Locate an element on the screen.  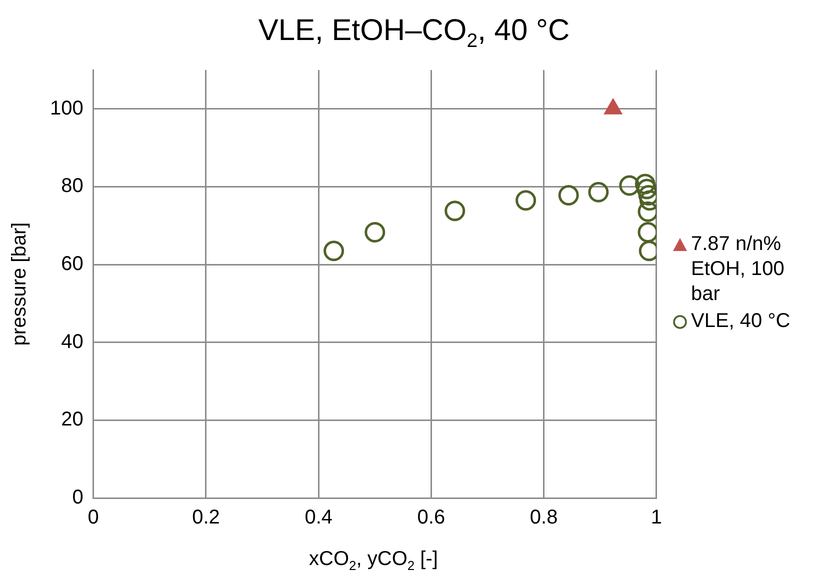
x-tick-label: 1 is located at coordinates (656, 517).